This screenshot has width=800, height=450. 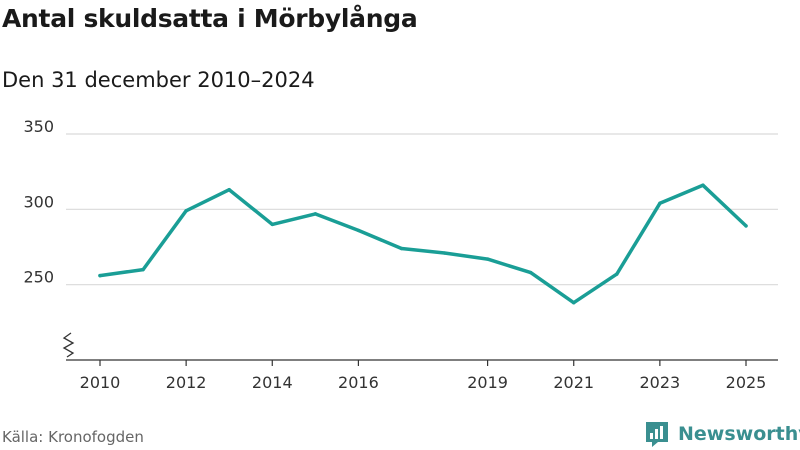 I want to click on x-axis, so click(x=420, y=346).